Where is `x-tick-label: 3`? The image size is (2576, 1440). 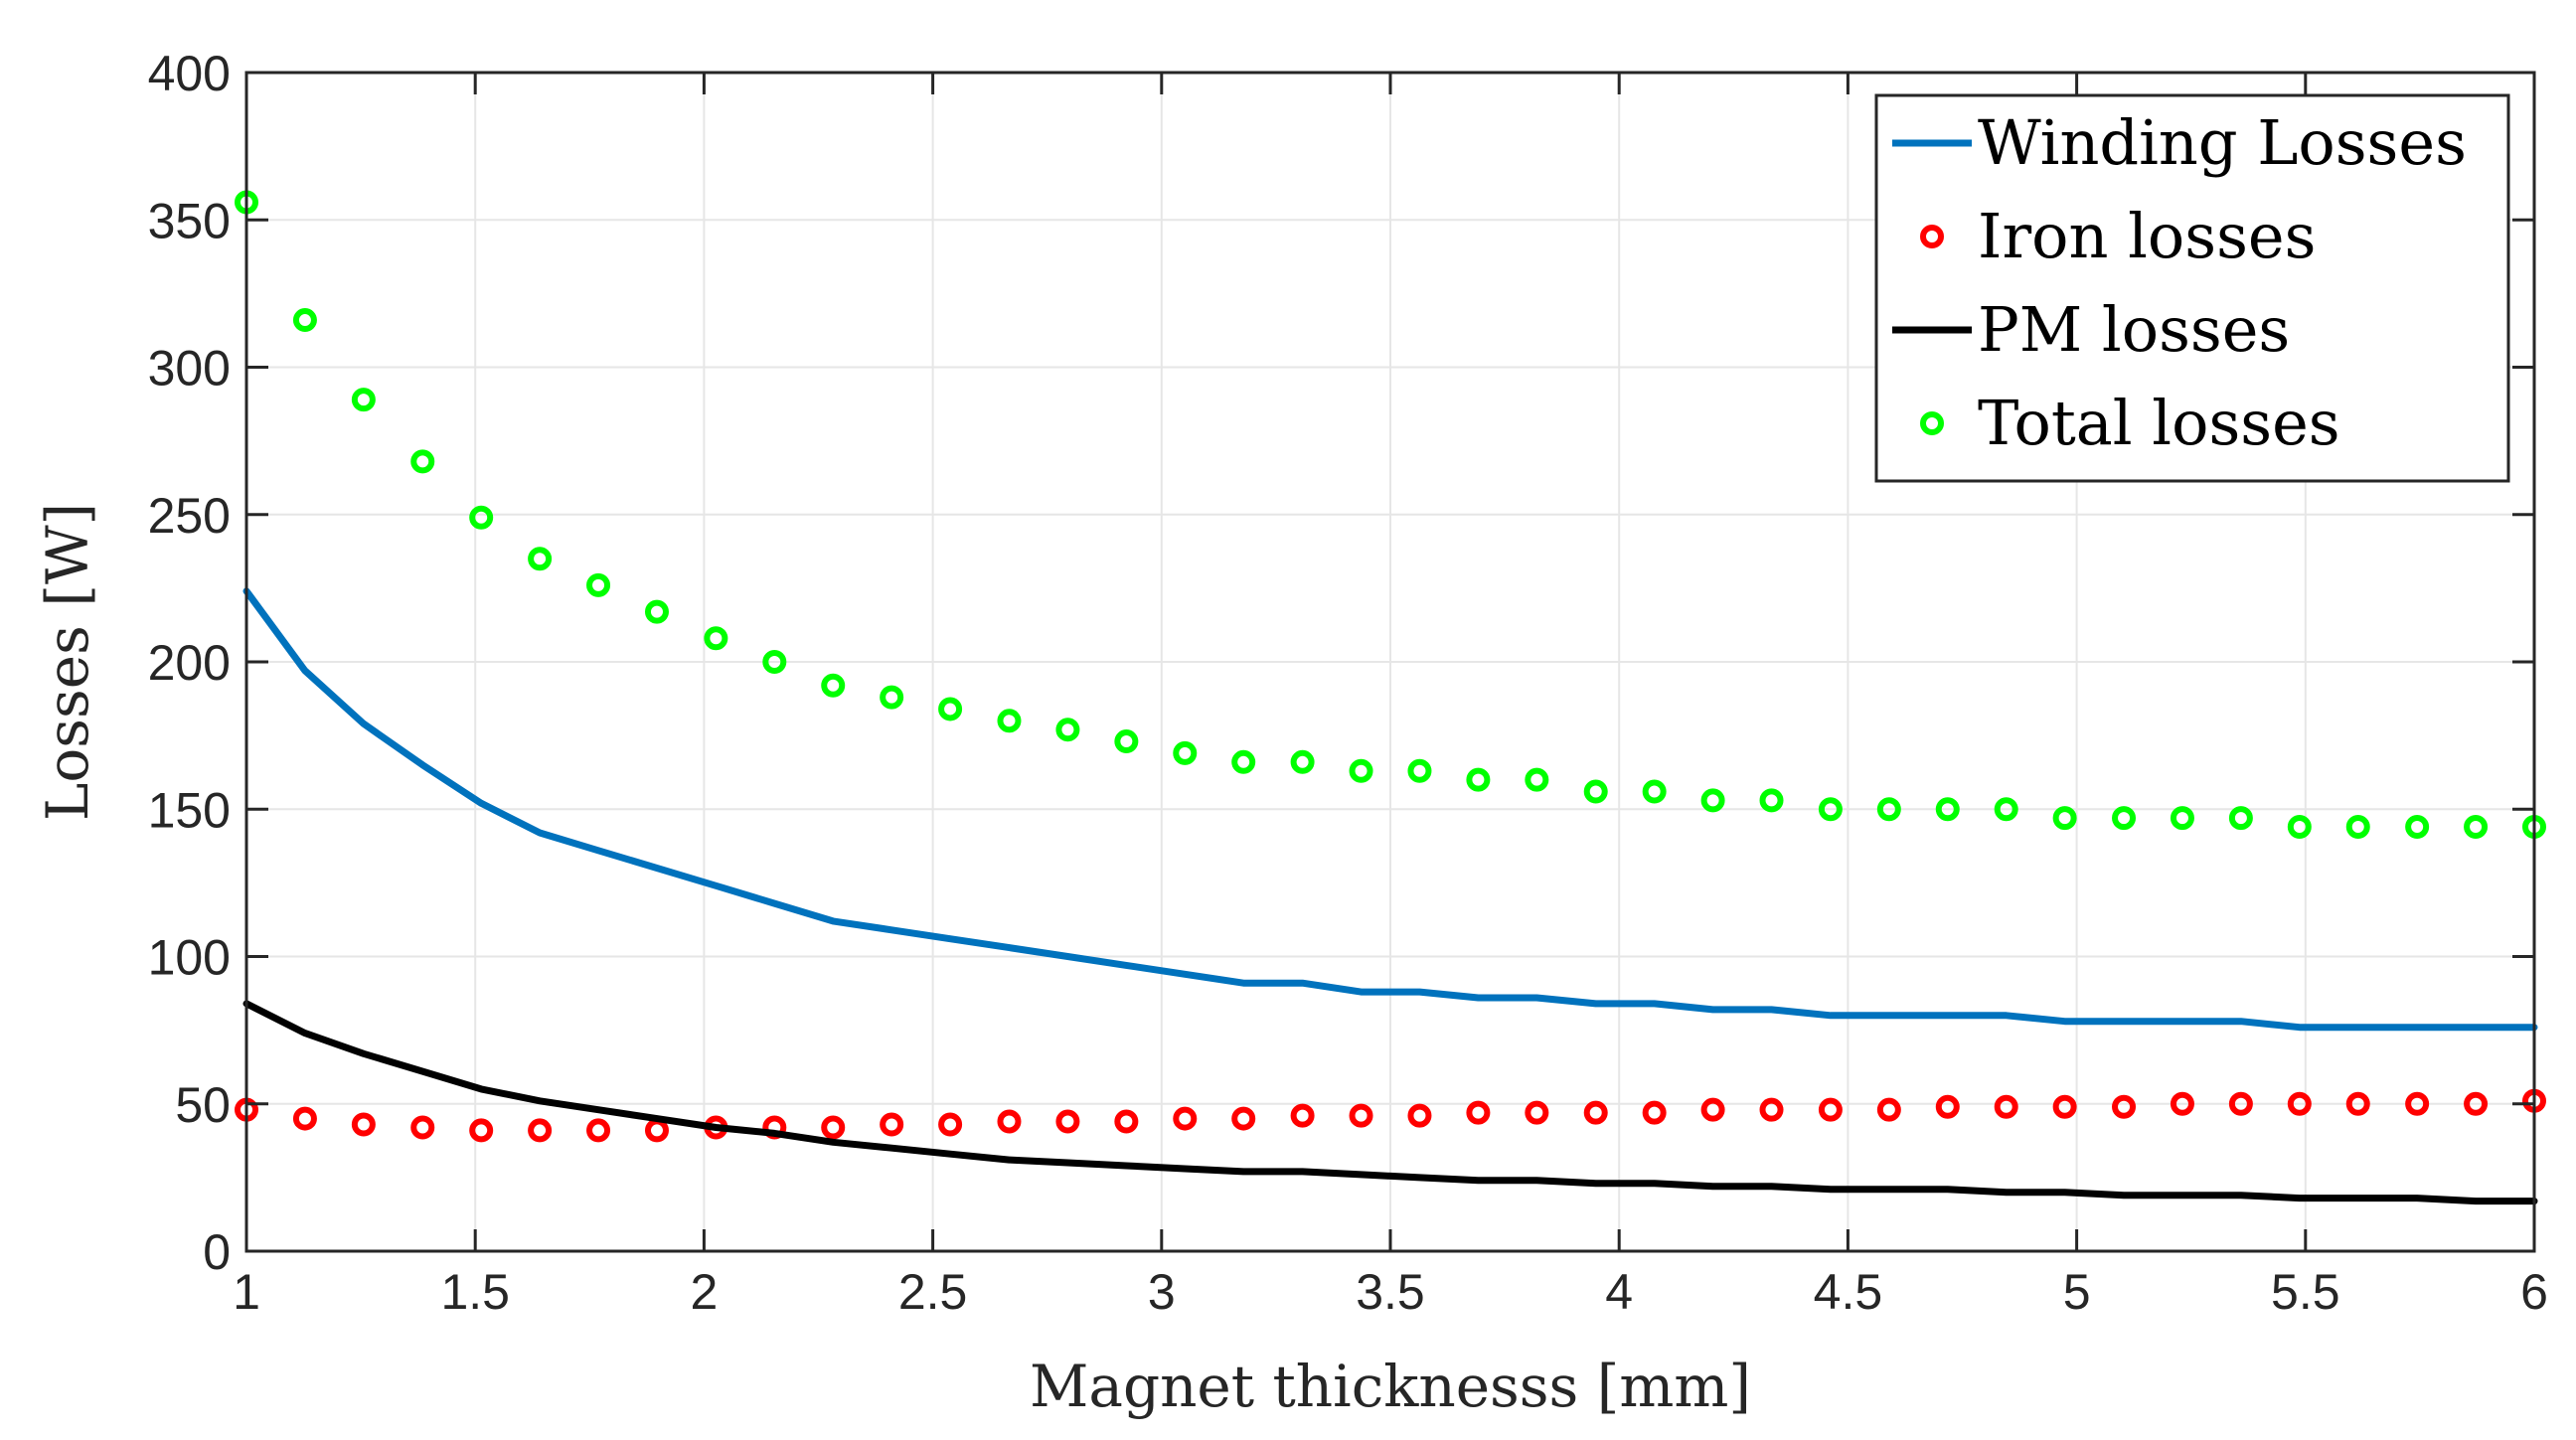
x-tick-label: 3 is located at coordinates (1162, 1292).